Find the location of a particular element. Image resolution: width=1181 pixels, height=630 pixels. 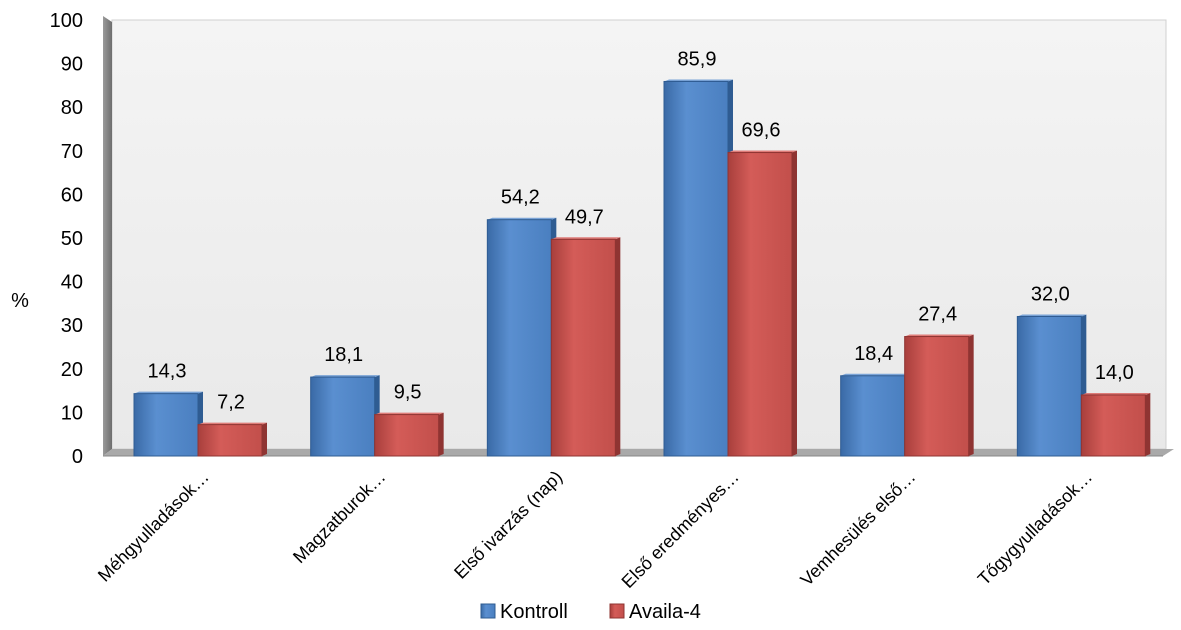

y-tick-label: 50 is located at coordinates (72, 239).